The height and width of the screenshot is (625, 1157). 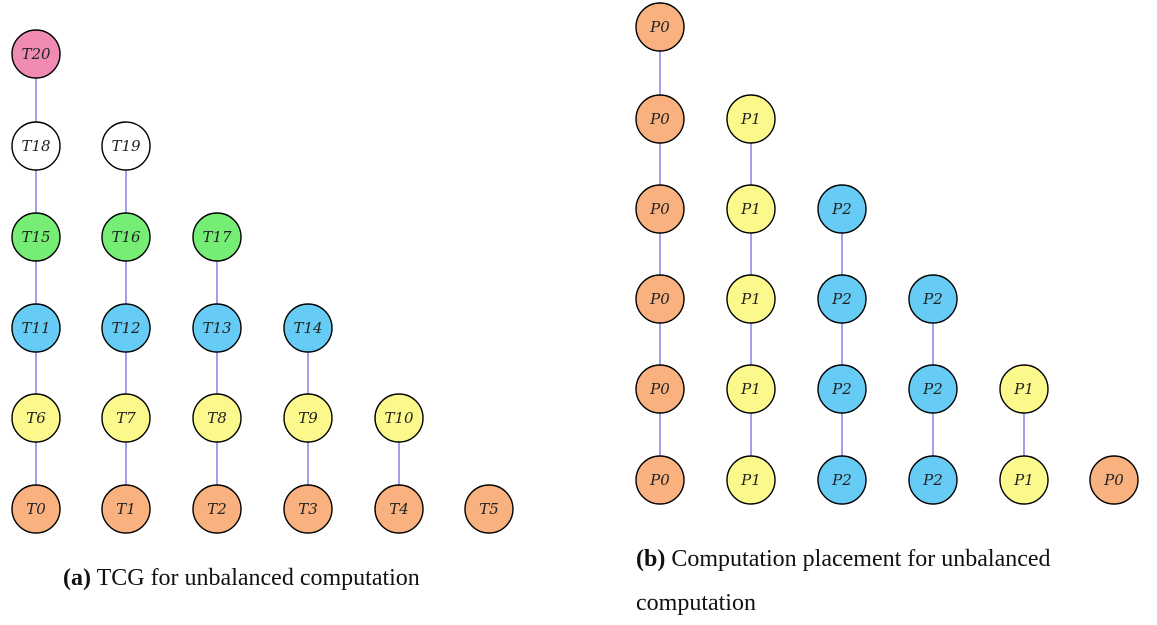 I want to click on caption-a: (a) TCG for unbalanced computation, so click(x=241, y=578).